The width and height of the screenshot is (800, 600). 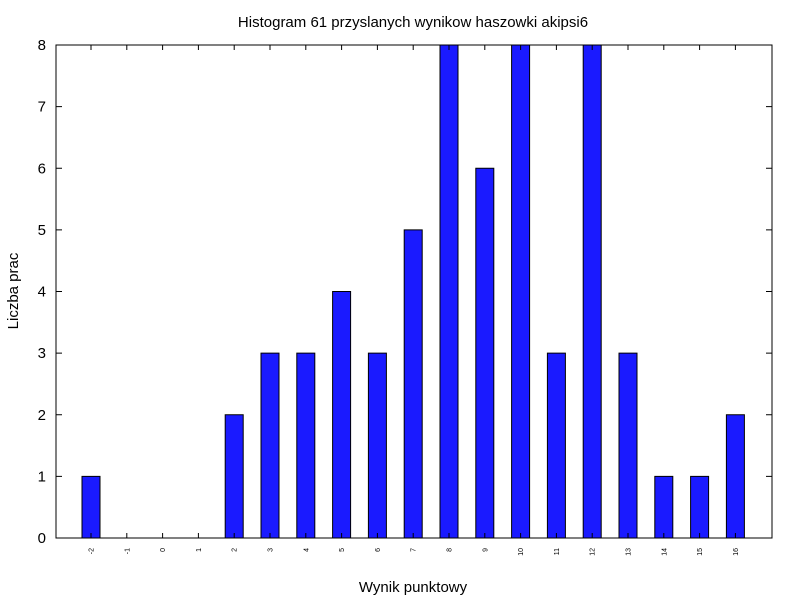 What do you see at coordinates (42, 415) in the screenshot?
I see `y-tick-label-2: 2` at bounding box center [42, 415].